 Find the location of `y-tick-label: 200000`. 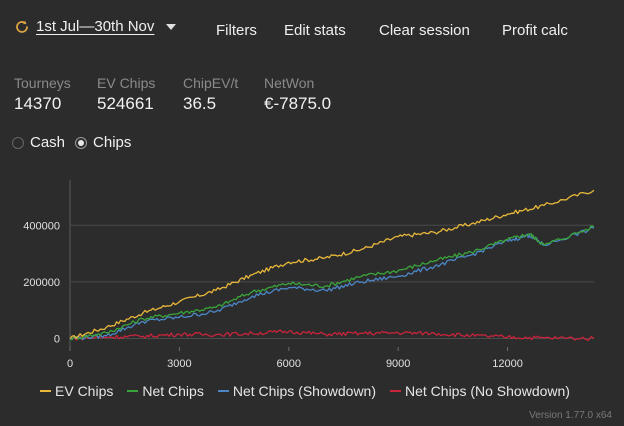

y-tick-label: 200000 is located at coordinates (41, 283).